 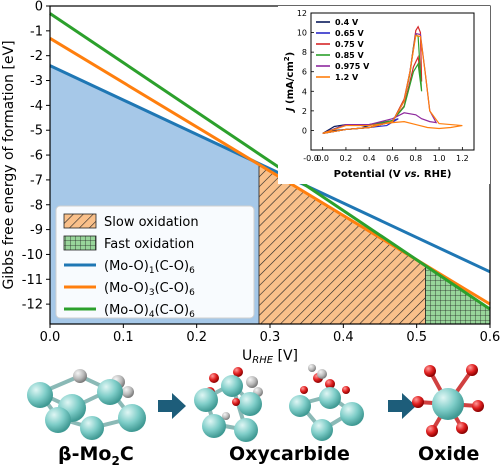 What do you see at coordinates (36, 106) in the screenshot?
I see `y-tick-label: -4` at bounding box center [36, 106].